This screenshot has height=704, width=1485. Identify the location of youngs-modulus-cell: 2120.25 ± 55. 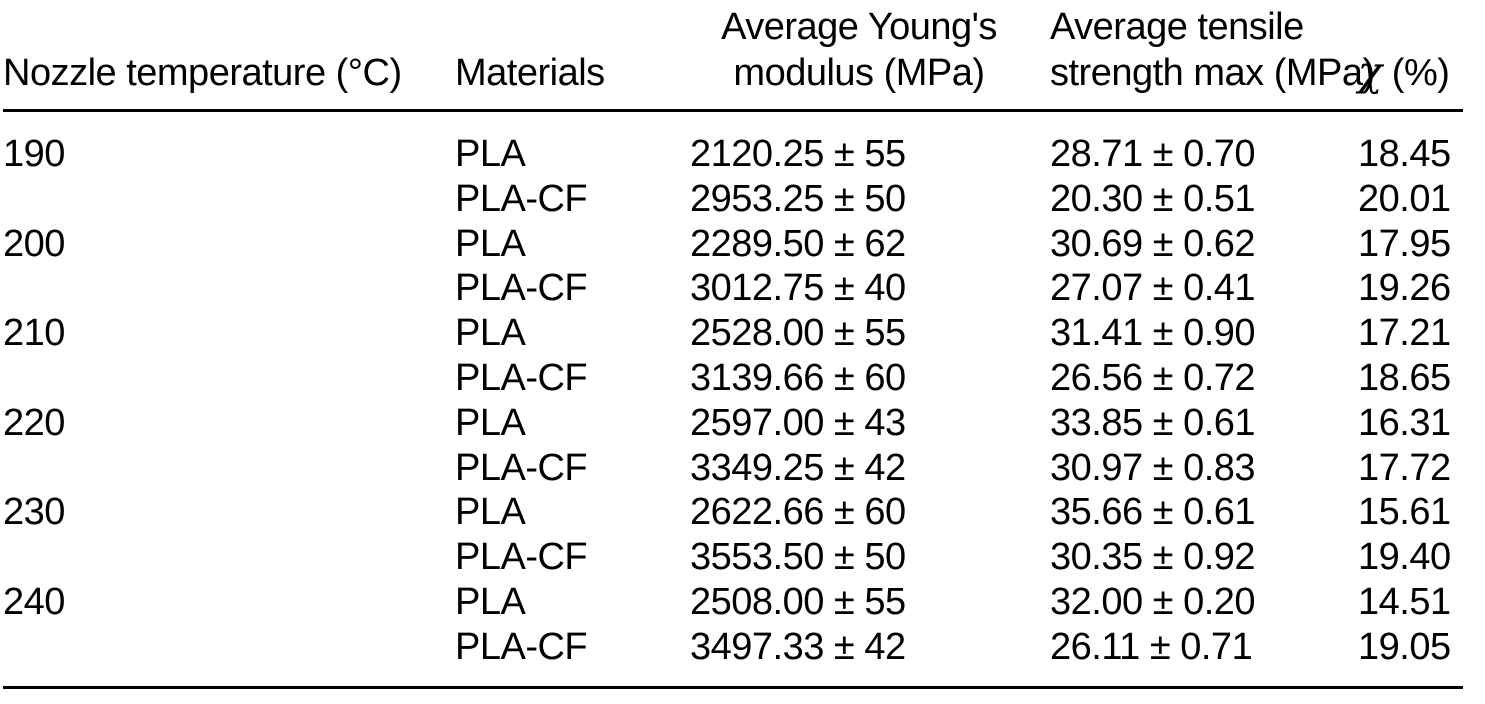
(798, 154).